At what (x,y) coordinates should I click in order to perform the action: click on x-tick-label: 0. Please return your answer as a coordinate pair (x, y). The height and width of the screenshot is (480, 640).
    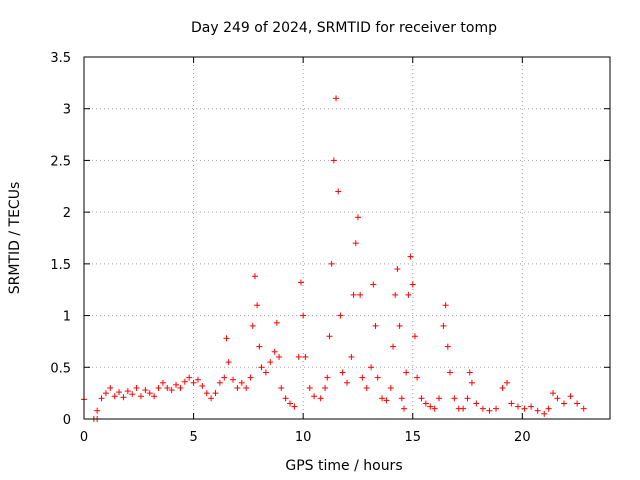
    Looking at the image, I should click on (84, 437).